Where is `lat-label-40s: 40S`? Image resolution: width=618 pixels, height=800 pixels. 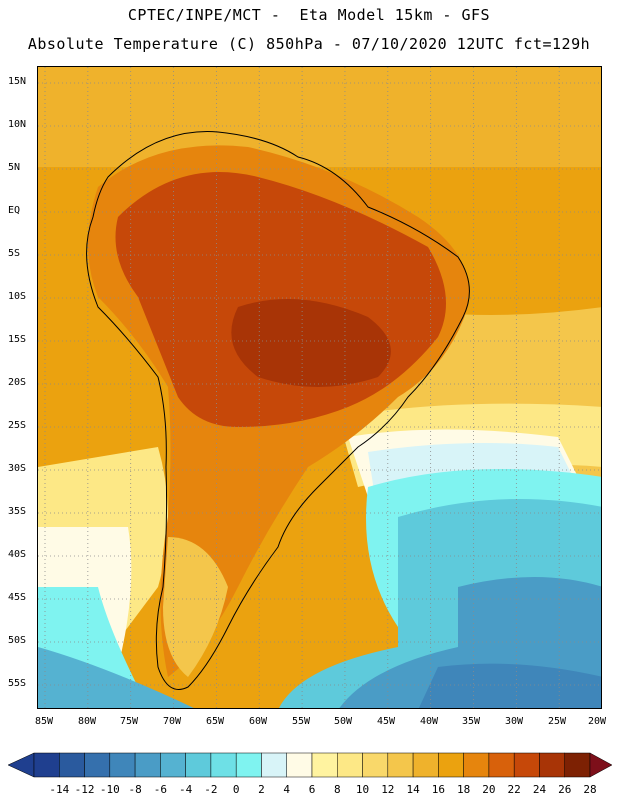
lat-label-40s: 40S is located at coordinates (17, 554).